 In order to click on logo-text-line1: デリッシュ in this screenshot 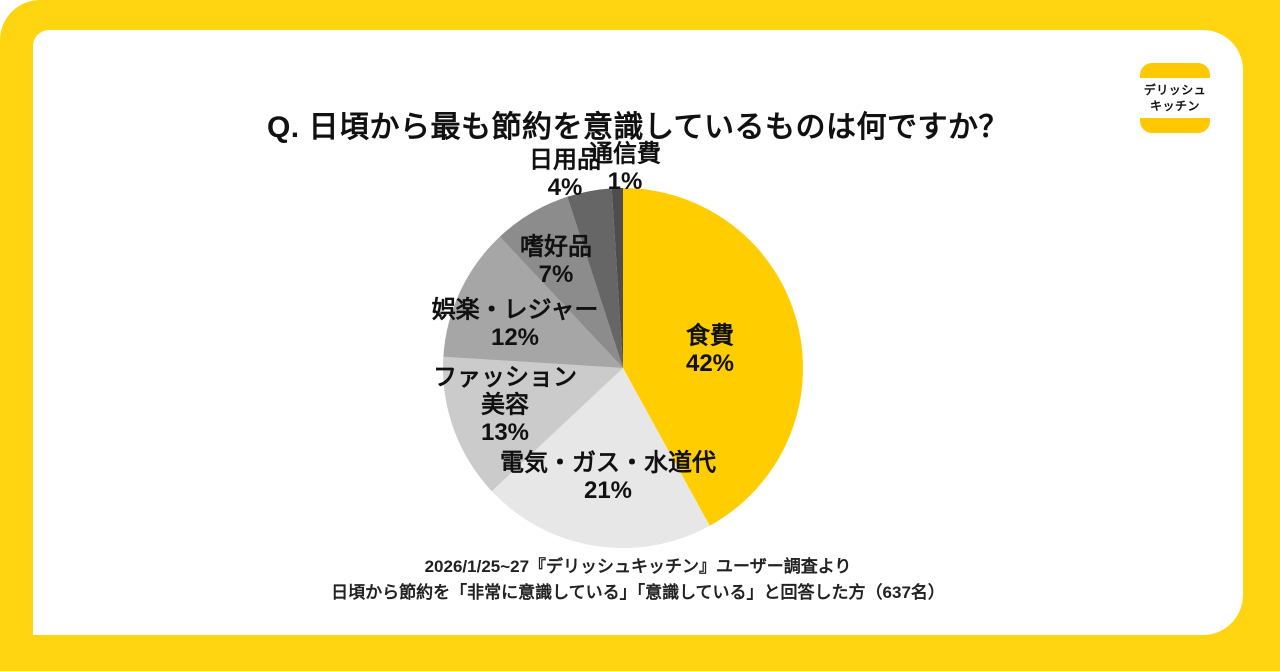, I will do `click(1175, 89)`.